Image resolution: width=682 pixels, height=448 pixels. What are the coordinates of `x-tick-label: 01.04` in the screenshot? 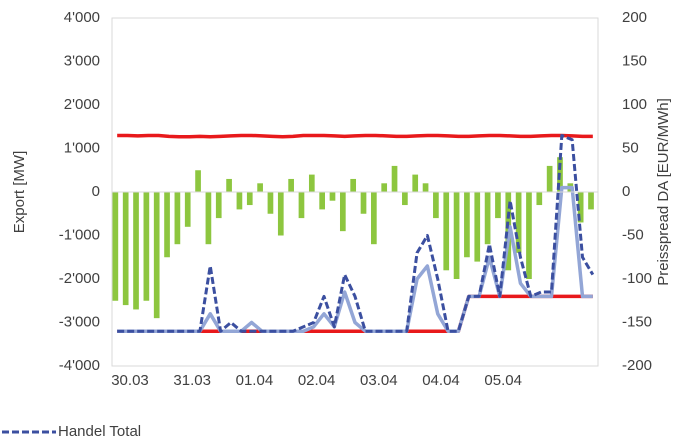 It's located at (255, 380).